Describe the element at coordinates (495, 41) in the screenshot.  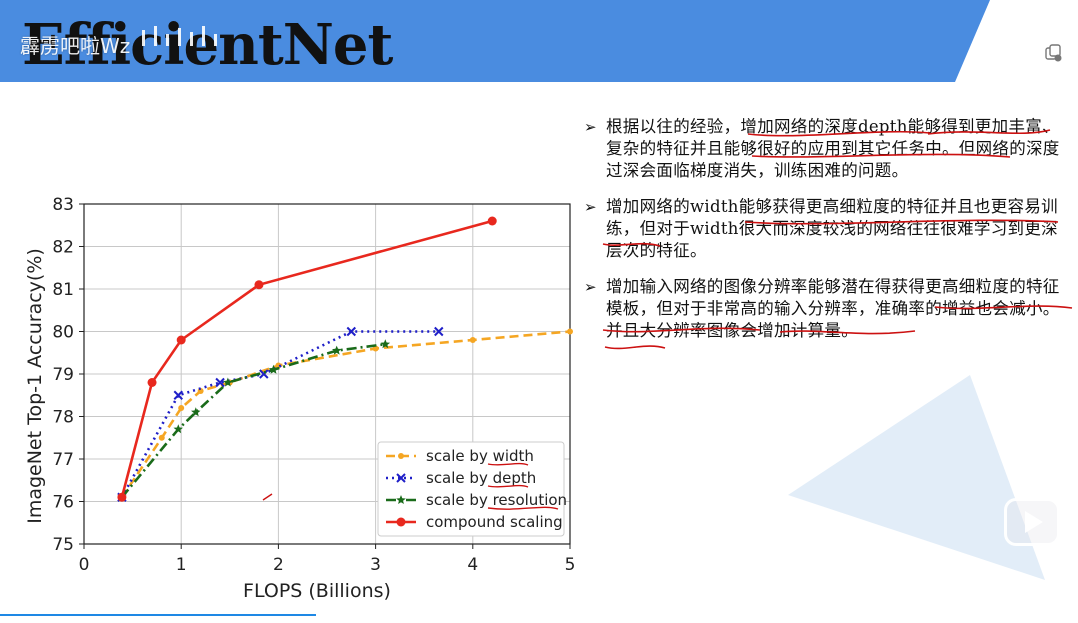
I see `banner-shape` at that location.